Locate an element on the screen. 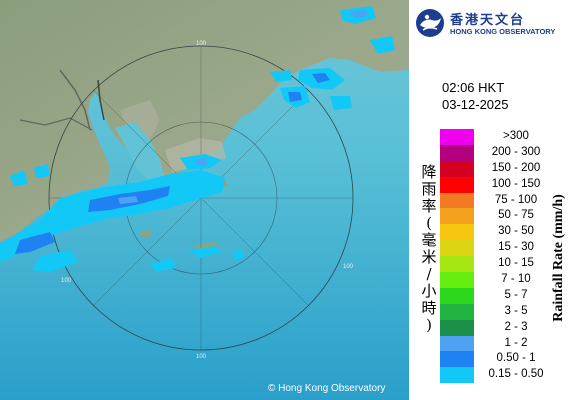 Image resolution: width=577 pixels, height=400 pixels. range-label-east: 100 is located at coordinates (348, 267).